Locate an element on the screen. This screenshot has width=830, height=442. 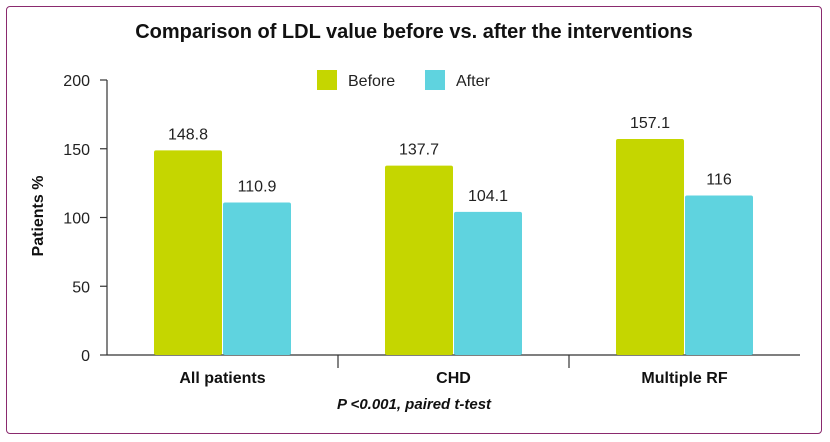
y-ticks: 0 50 100 150 200 is located at coordinates (85, 219).